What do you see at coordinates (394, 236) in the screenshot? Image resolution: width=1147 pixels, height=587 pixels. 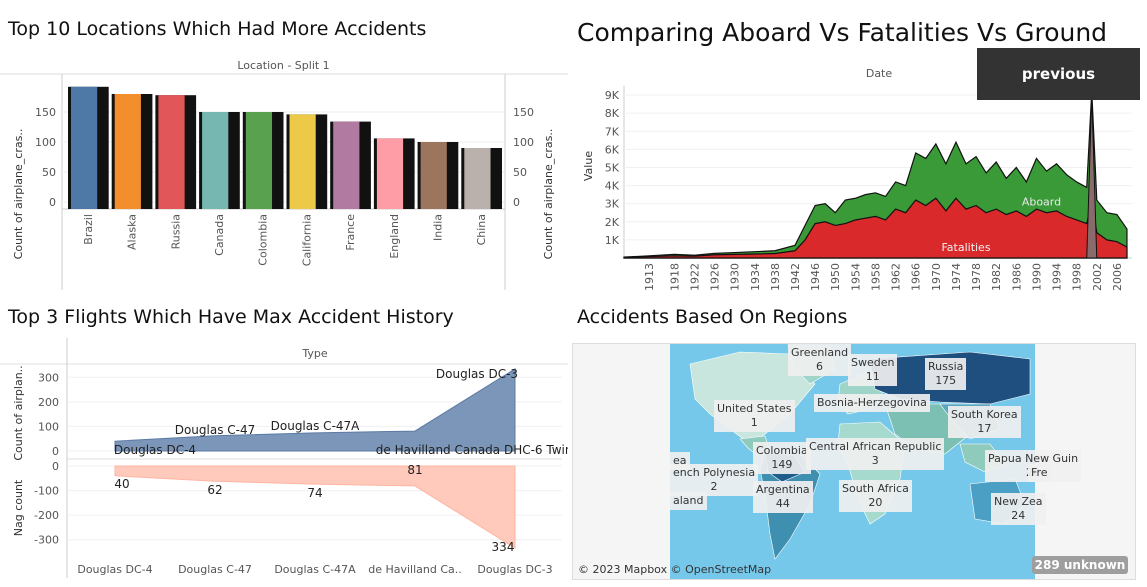 I see `xtick-england: England` at bounding box center [394, 236].